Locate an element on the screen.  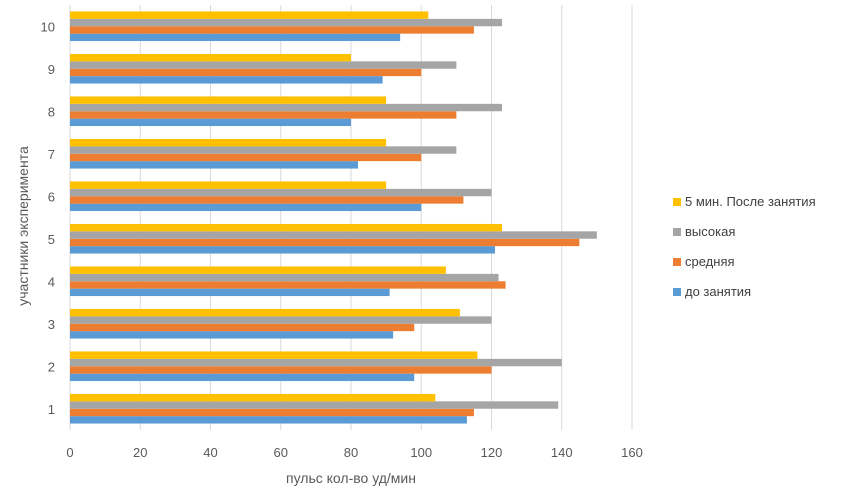
y-tick-label: 3 is located at coordinates (51, 324).